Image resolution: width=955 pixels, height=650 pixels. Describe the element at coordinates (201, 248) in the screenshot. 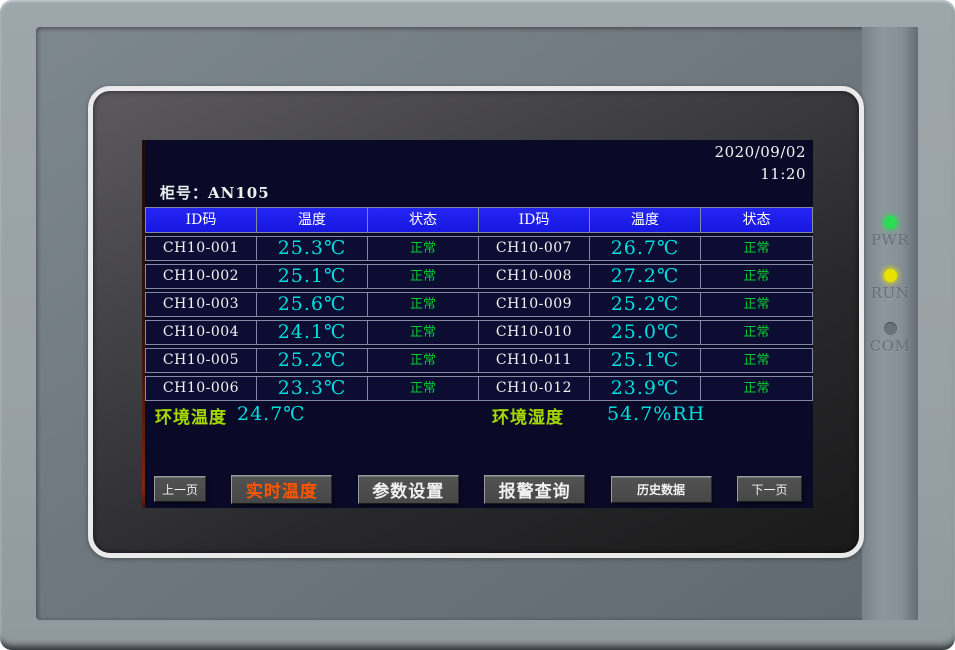

I see `channel-id: CH10-001` at that location.